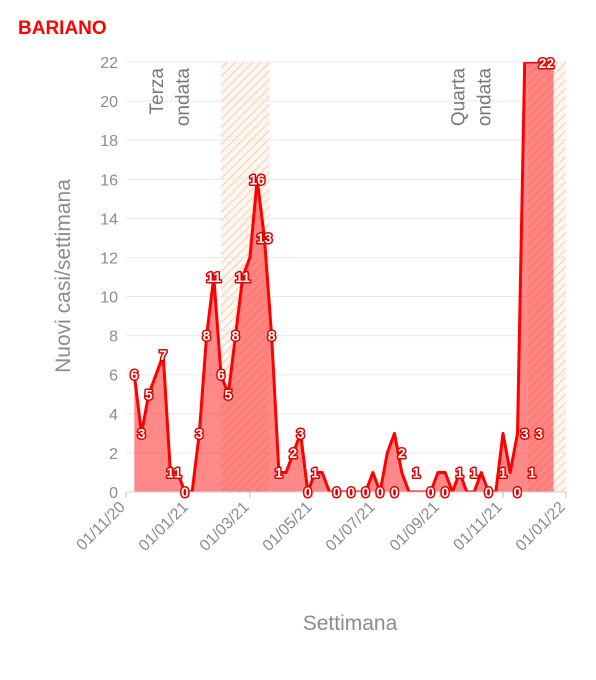 The height and width of the screenshot is (680, 596). Describe the element at coordinates (109, 180) in the screenshot. I see `y-tick-label-16: 16` at that location.